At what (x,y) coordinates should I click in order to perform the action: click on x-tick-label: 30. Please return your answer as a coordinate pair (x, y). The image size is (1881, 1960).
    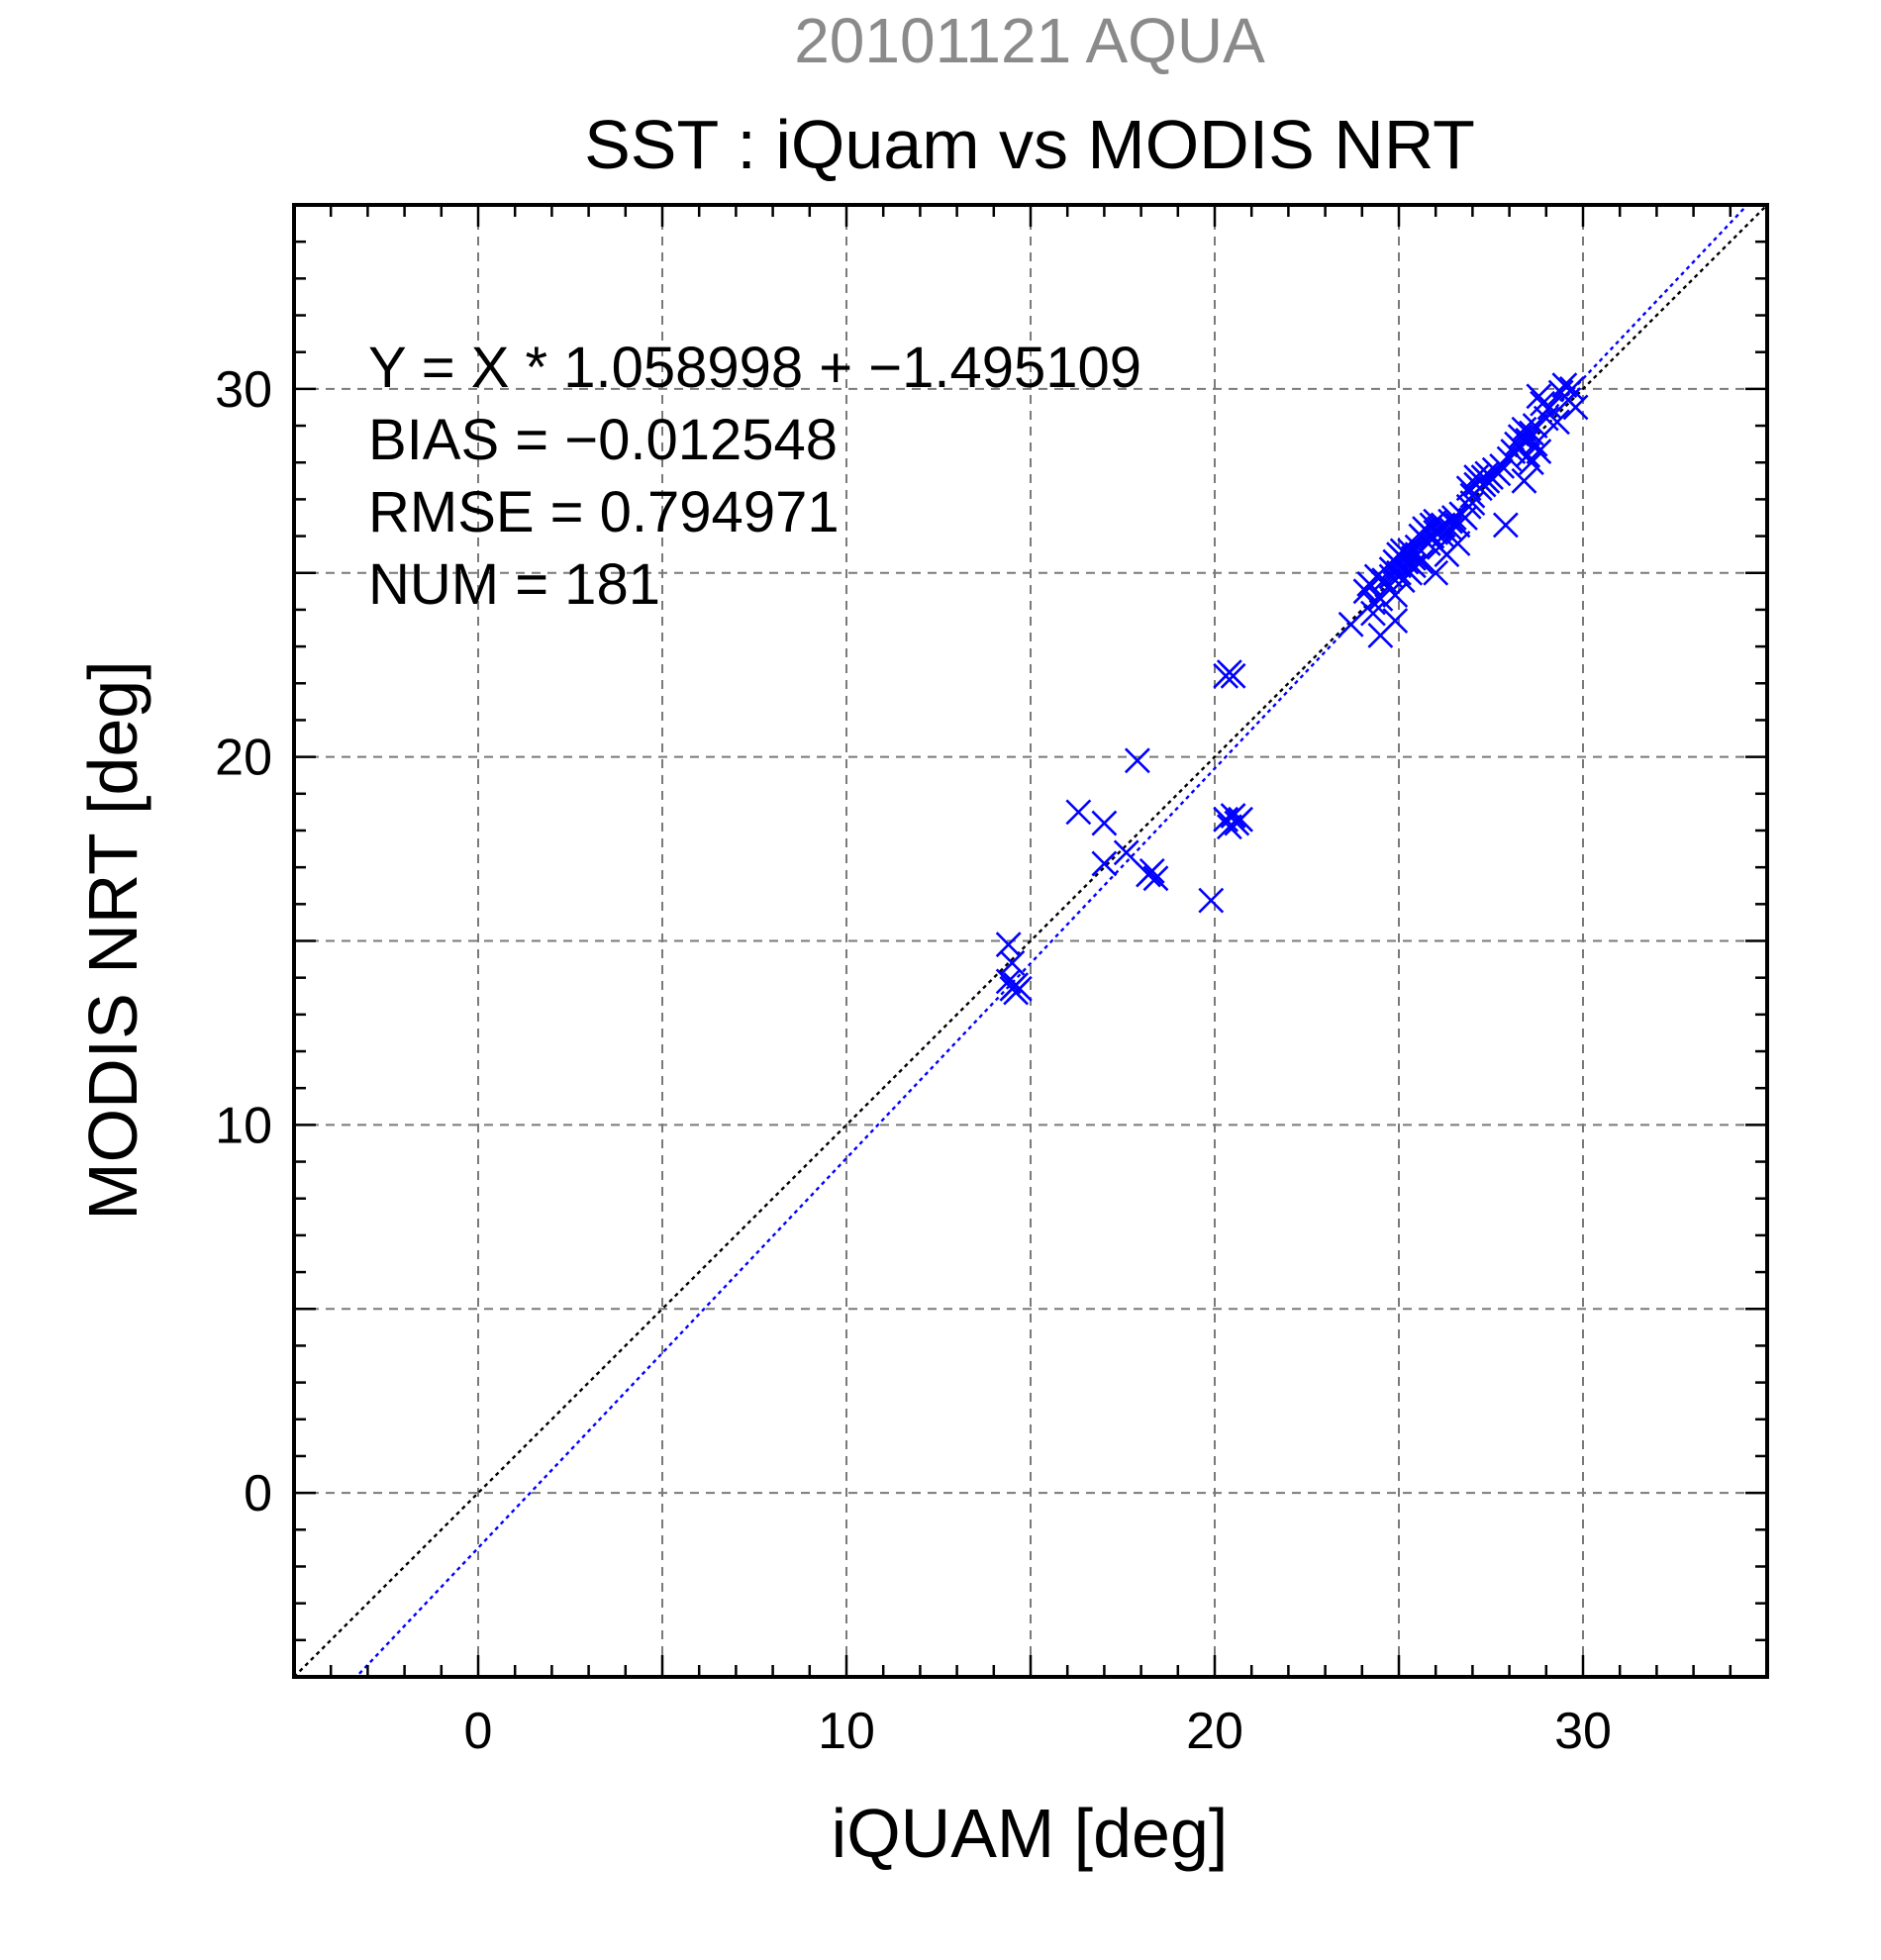
    Looking at the image, I should click on (1583, 1731).